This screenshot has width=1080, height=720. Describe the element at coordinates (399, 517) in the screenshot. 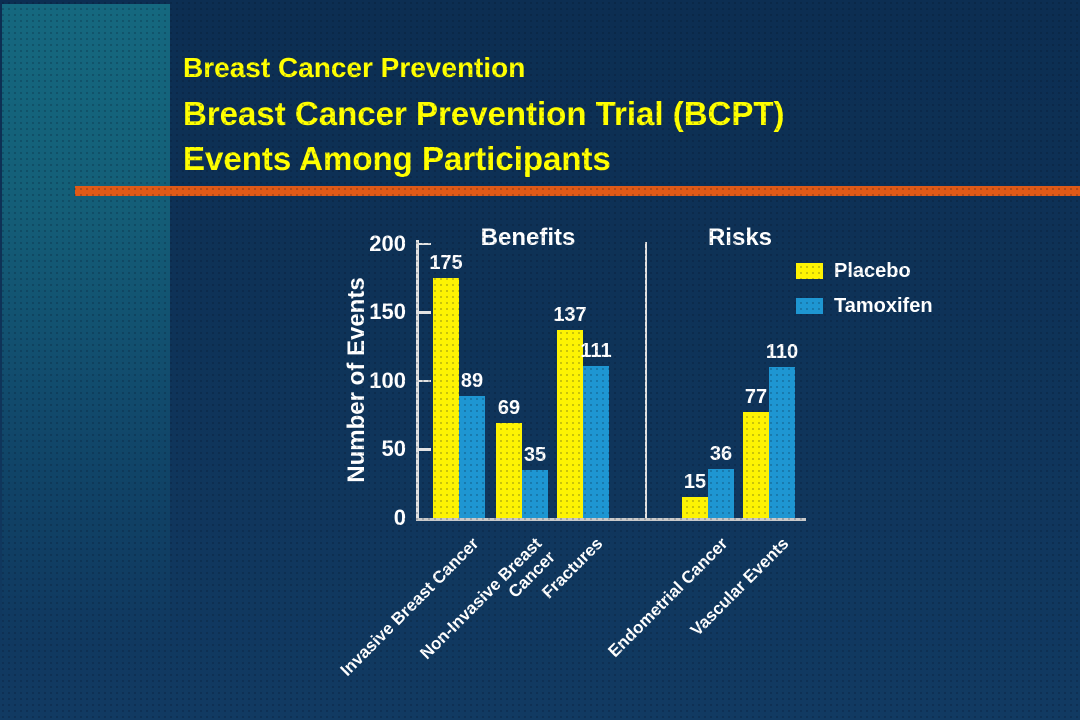

I see `y-tick-label: 0` at that location.